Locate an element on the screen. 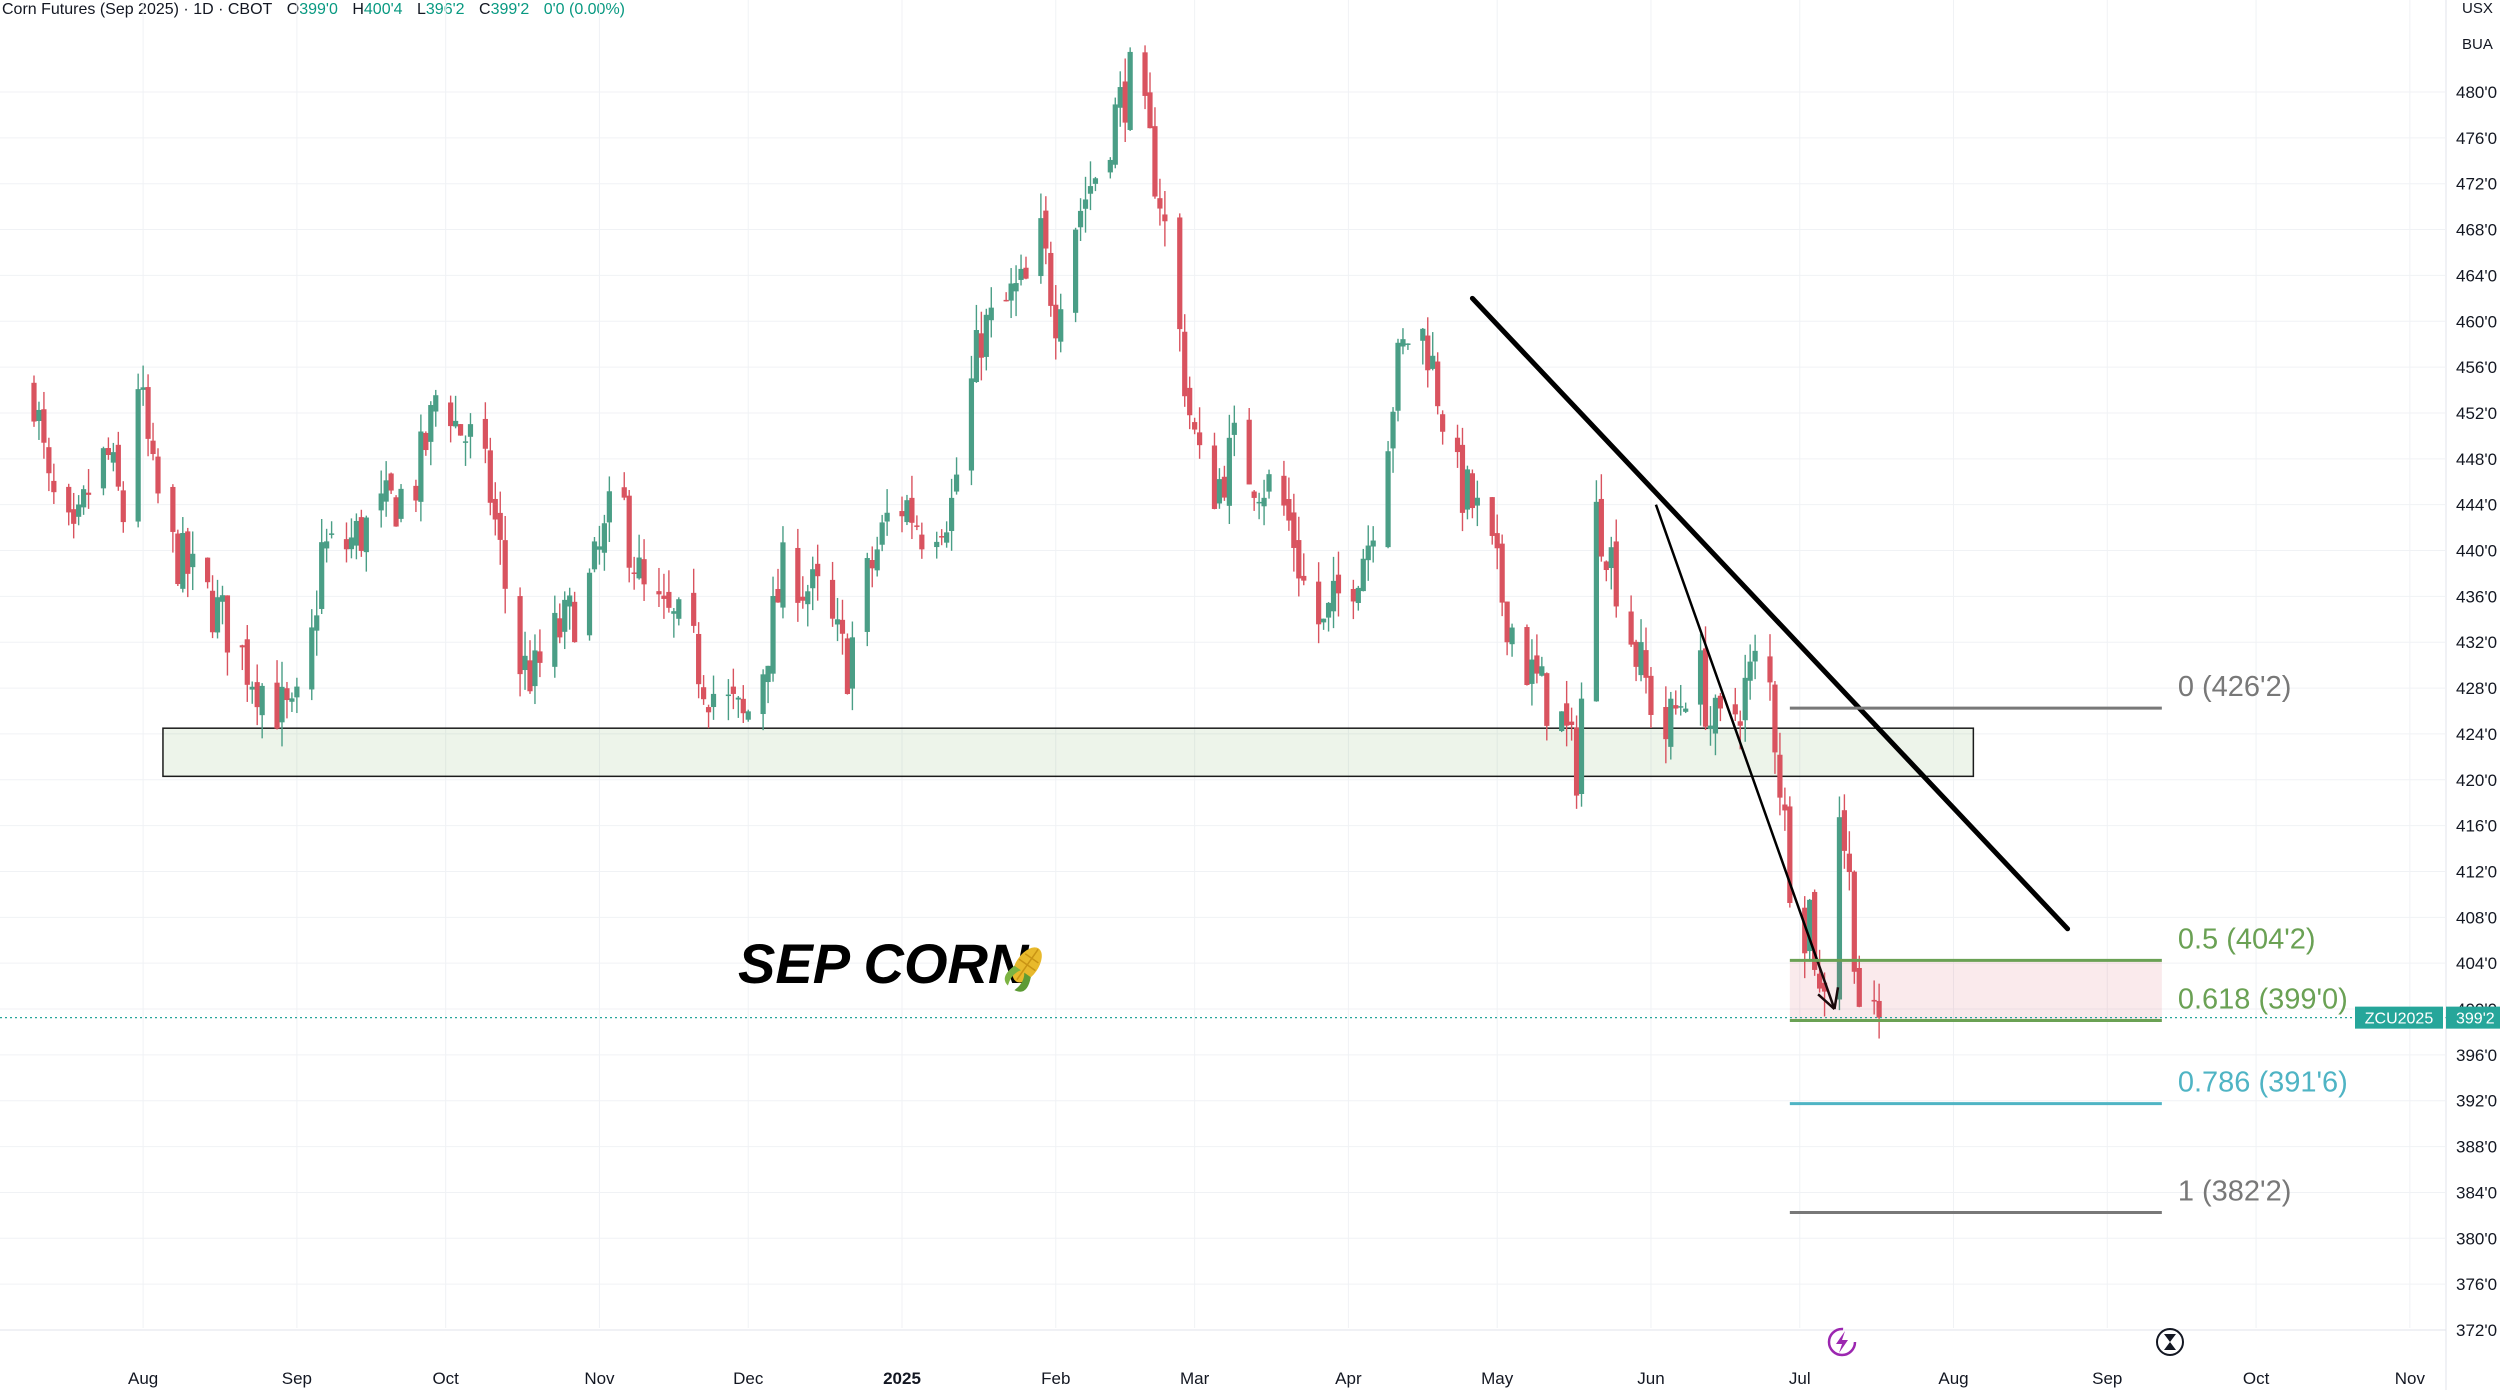 This screenshot has width=2500, height=1390. change-value: 0'0 (0.00%) is located at coordinates (584, 9).